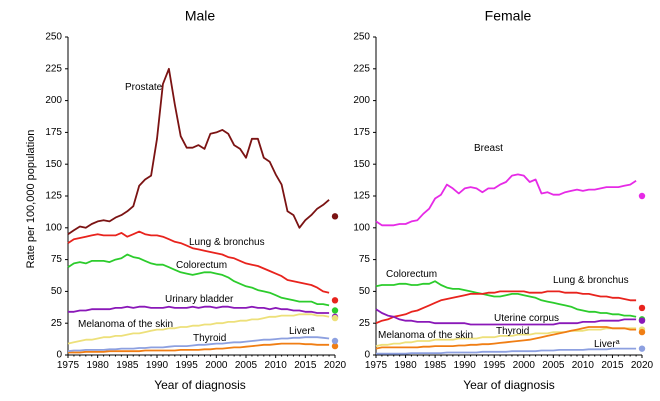  I want to click on female-y-tick-label-125: 125, so click(361, 196).